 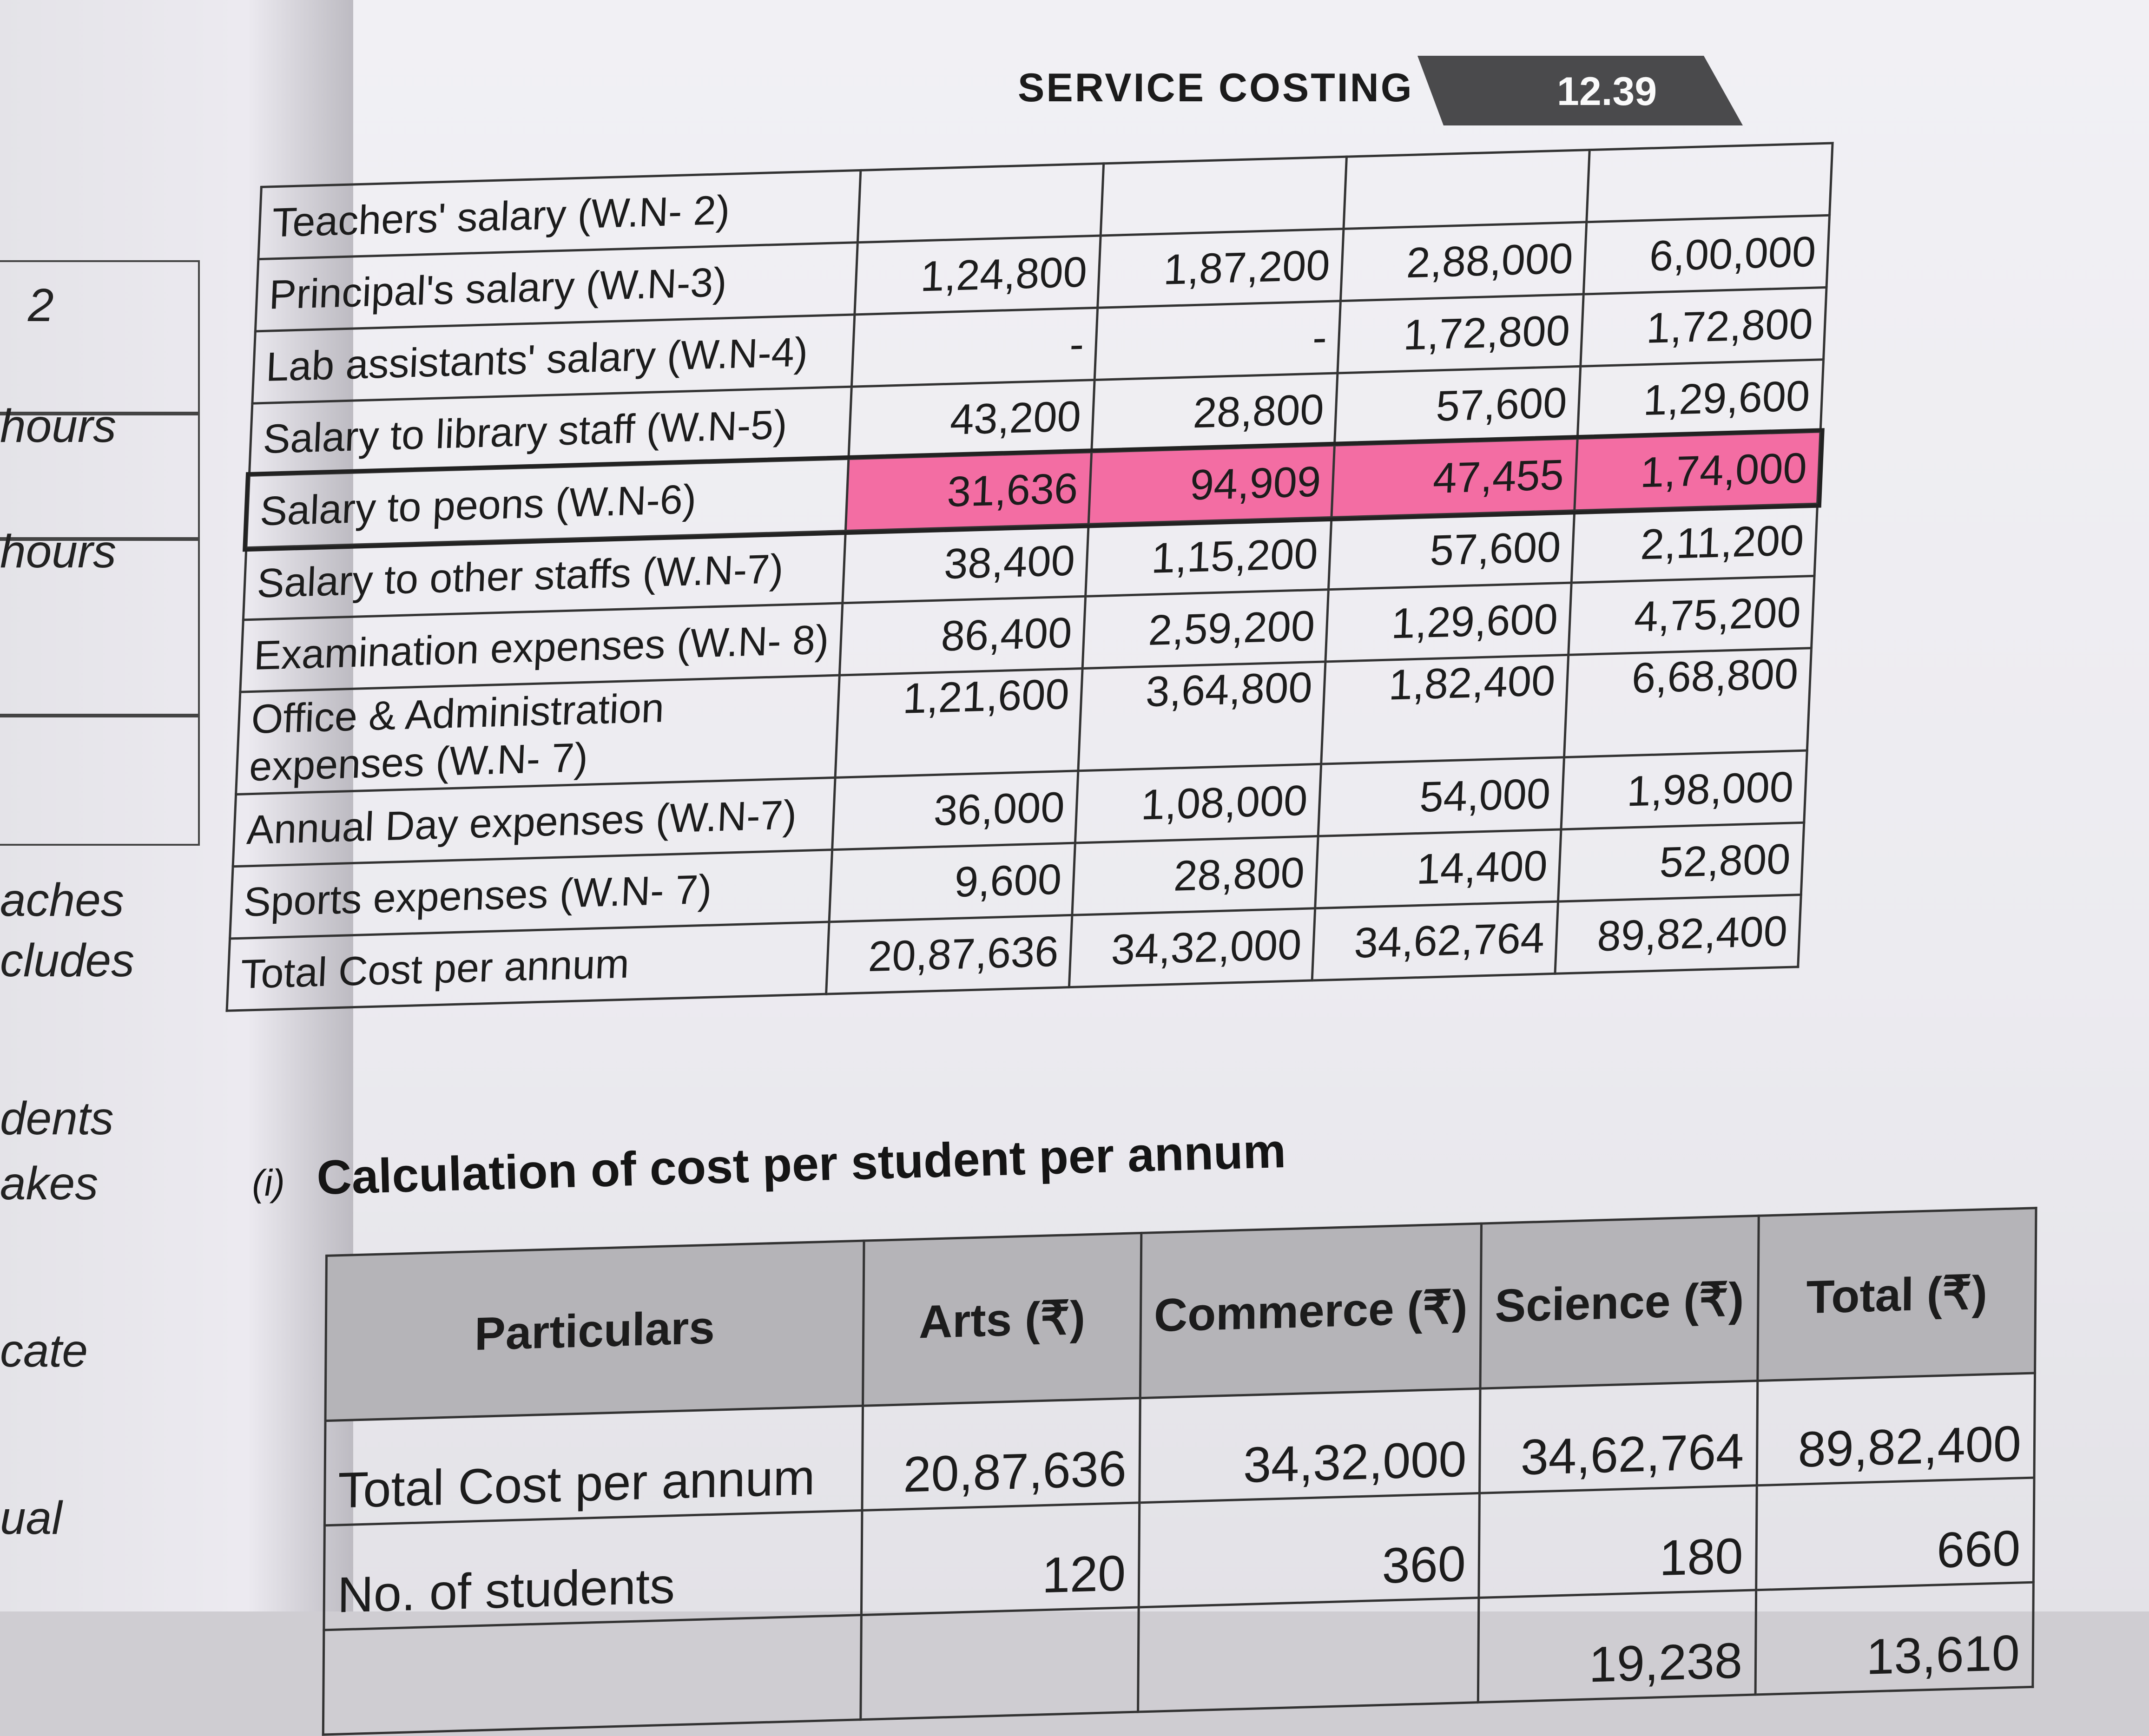 I want to click on cell-value: 43,200, so click(x=972, y=420).